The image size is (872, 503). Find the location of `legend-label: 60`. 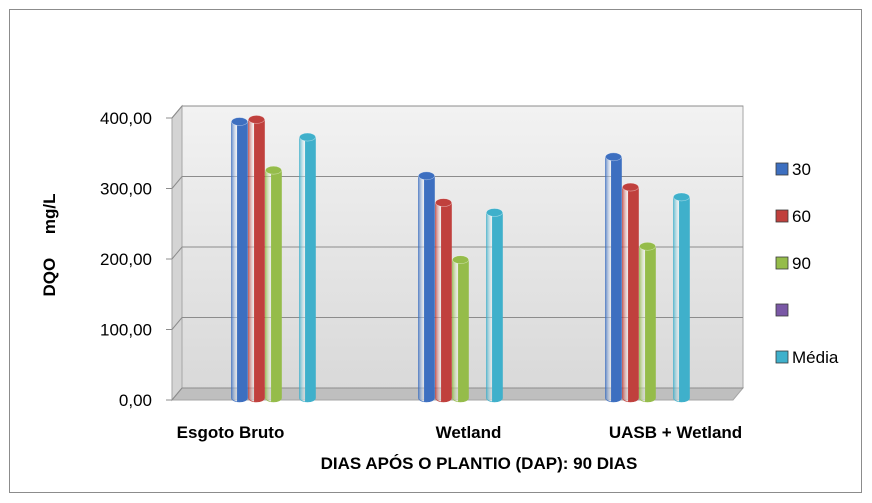

legend-label: 60 is located at coordinates (801, 216).